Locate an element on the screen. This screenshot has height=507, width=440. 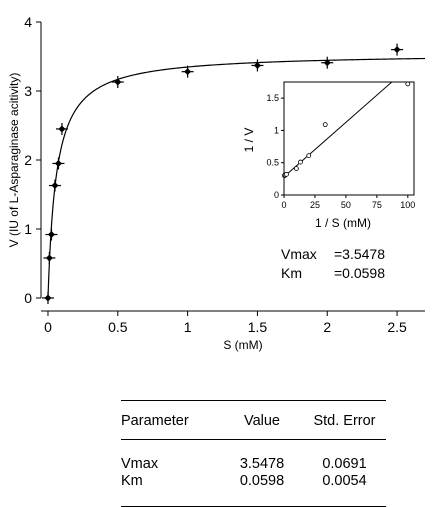
main-x-axis-label: S (mM) is located at coordinates (242, 345).